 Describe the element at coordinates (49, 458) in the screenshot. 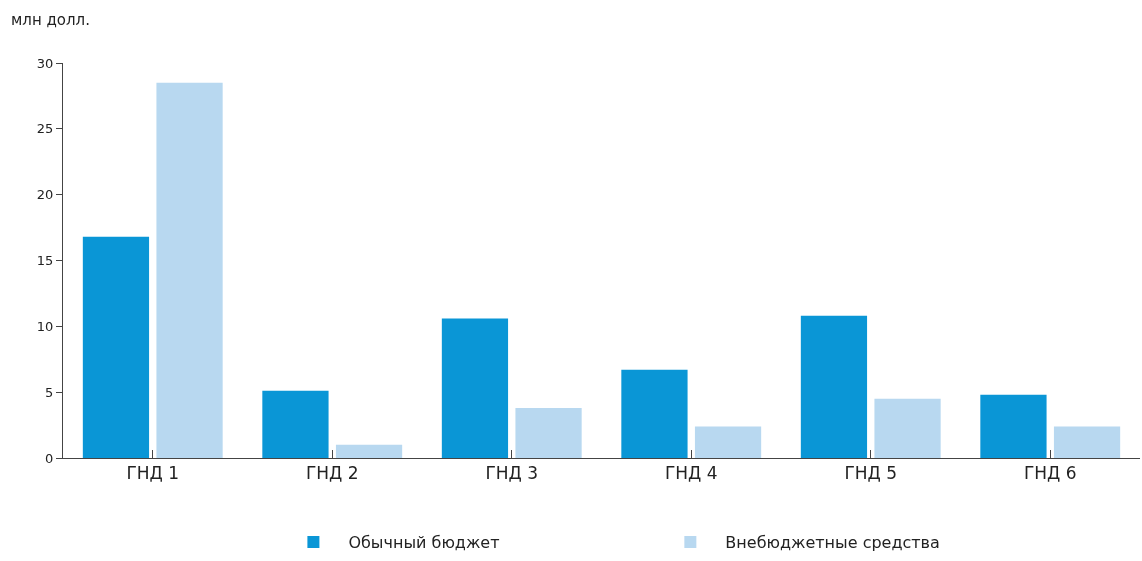

I see `y-tick-label: 0` at that location.